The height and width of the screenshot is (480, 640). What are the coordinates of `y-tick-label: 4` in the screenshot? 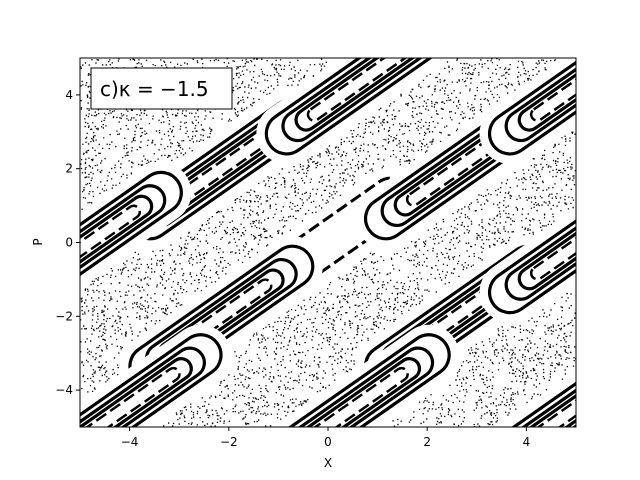 It's located at (69, 95).